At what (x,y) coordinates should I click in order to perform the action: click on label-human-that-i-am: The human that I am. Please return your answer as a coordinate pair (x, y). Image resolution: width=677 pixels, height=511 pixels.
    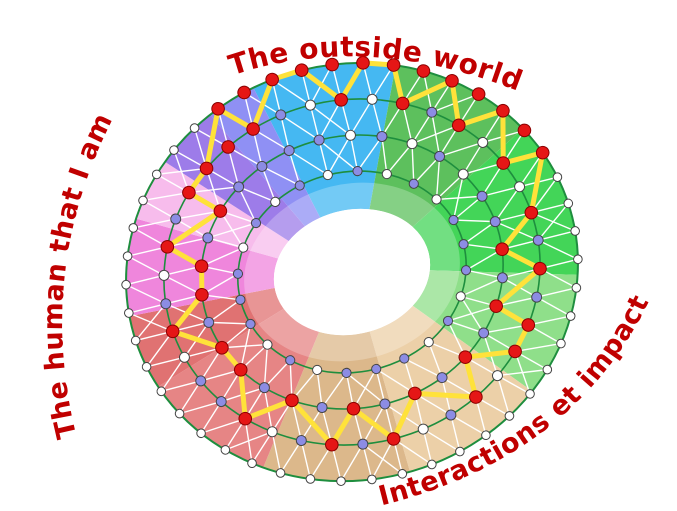
    Looking at the image, I should click on (78, 274).